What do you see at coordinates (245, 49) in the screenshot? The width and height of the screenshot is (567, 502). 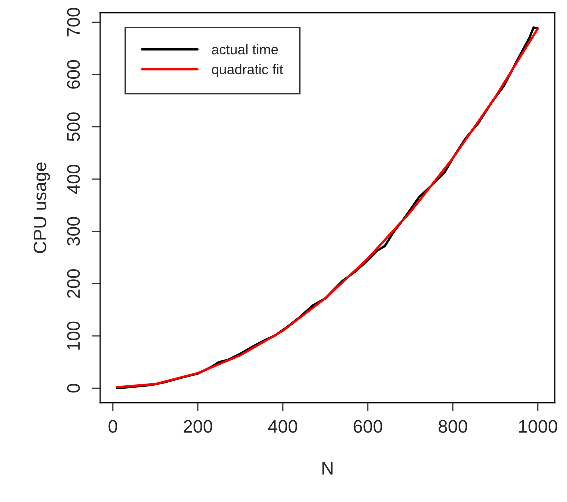 I see `legend-label: actual time` at bounding box center [245, 49].